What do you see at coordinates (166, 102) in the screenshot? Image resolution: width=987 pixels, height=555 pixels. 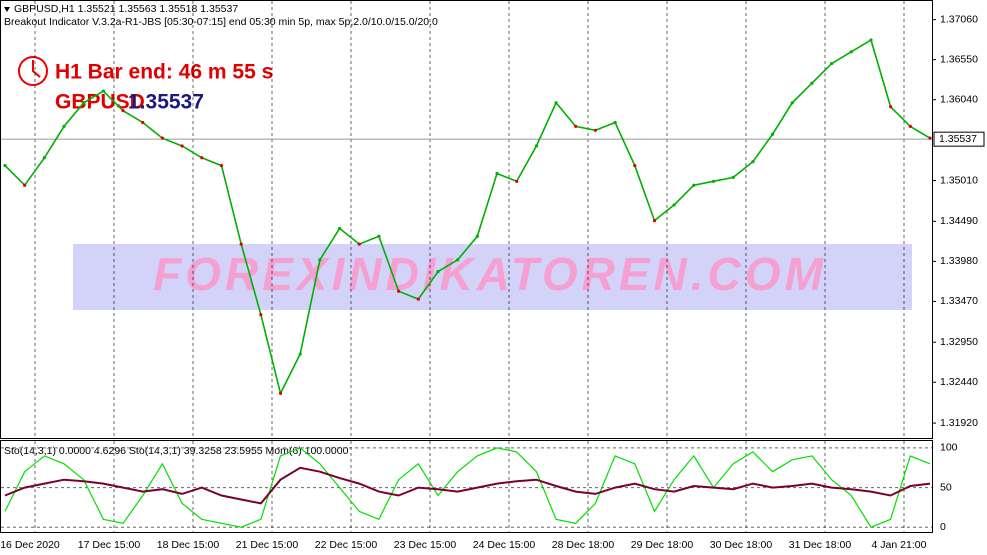 I see `big-price: 1.35537` at bounding box center [166, 102].